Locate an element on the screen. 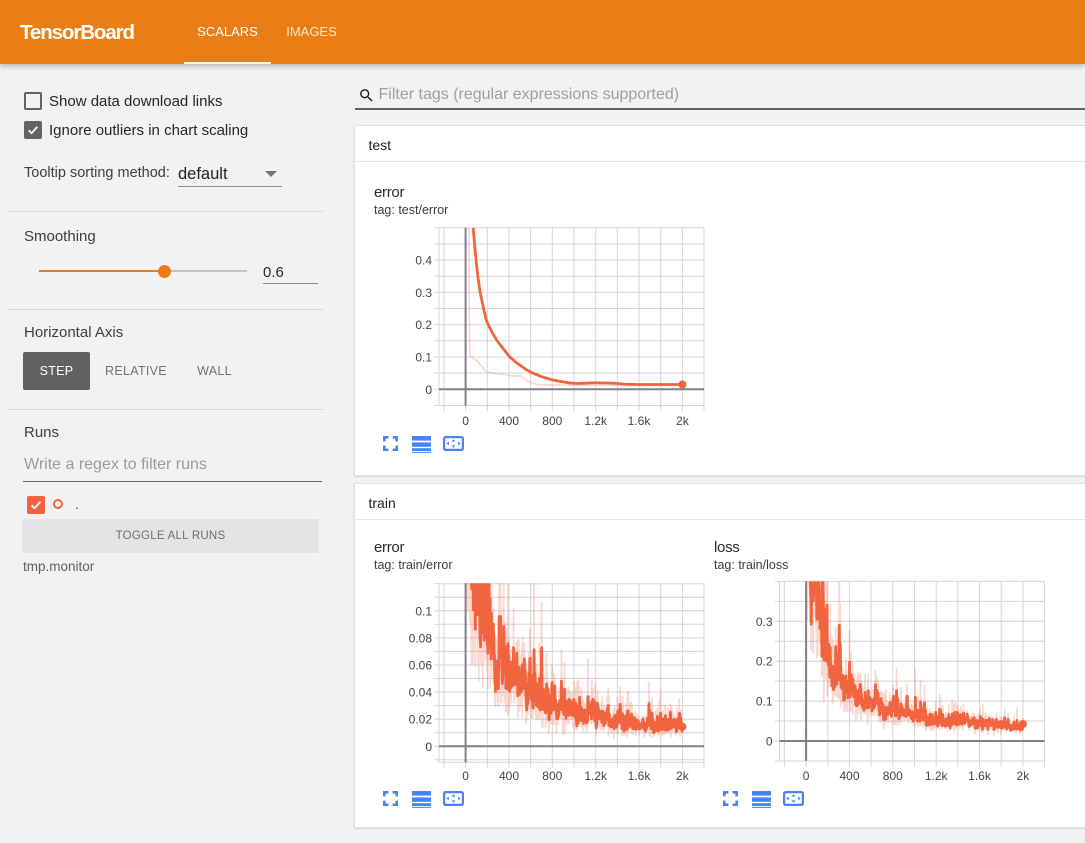 The width and height of the screenshot is (1085, 843). svg-text: 0.4 is located at coordinates (423, 261).